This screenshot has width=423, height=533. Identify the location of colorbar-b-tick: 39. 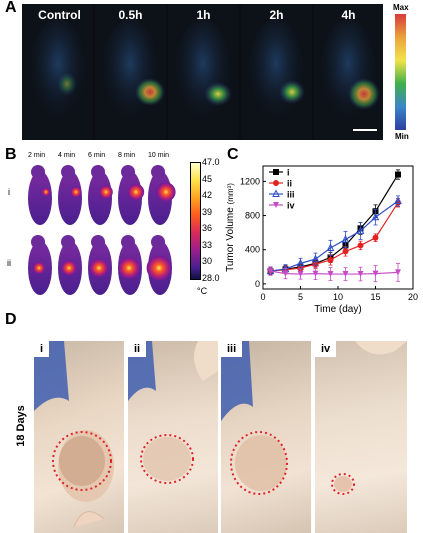
(207, 211).